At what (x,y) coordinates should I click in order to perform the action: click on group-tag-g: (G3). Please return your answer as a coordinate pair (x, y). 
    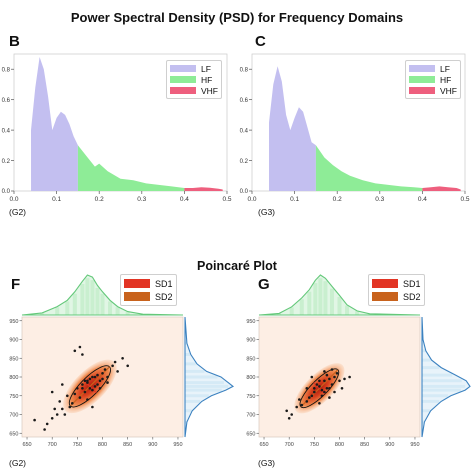
    Looking at the image, I should click on (266, 463).